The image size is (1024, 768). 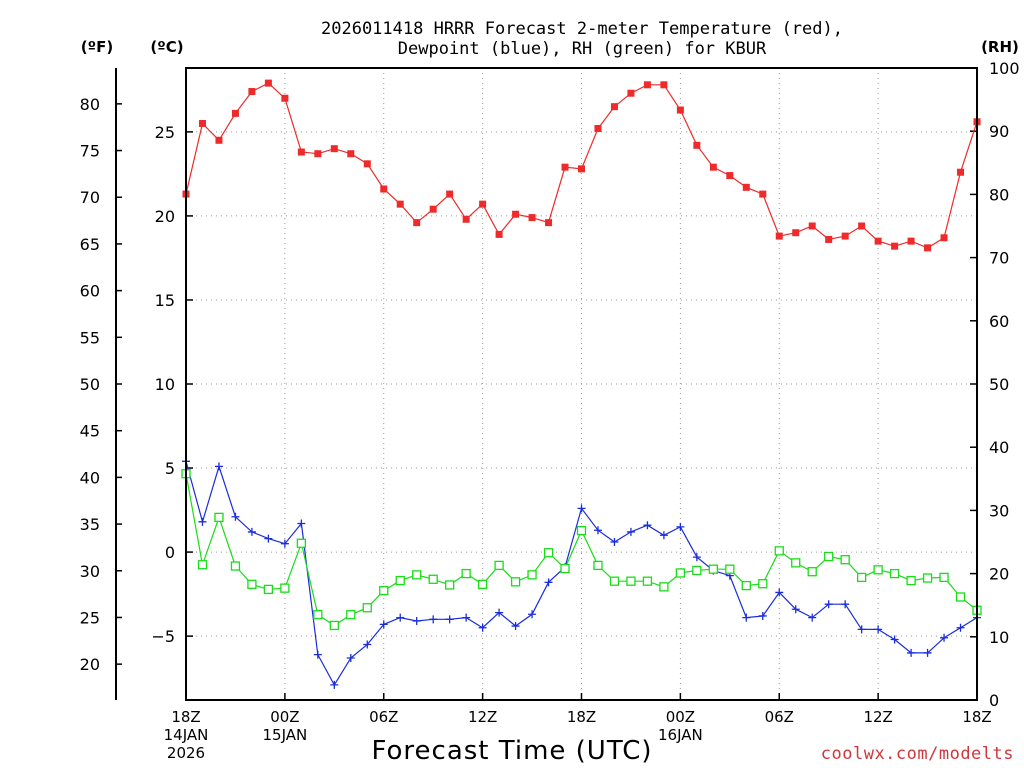 I want to click on time-tick-label: 12Z, so click(x=877, y=717).